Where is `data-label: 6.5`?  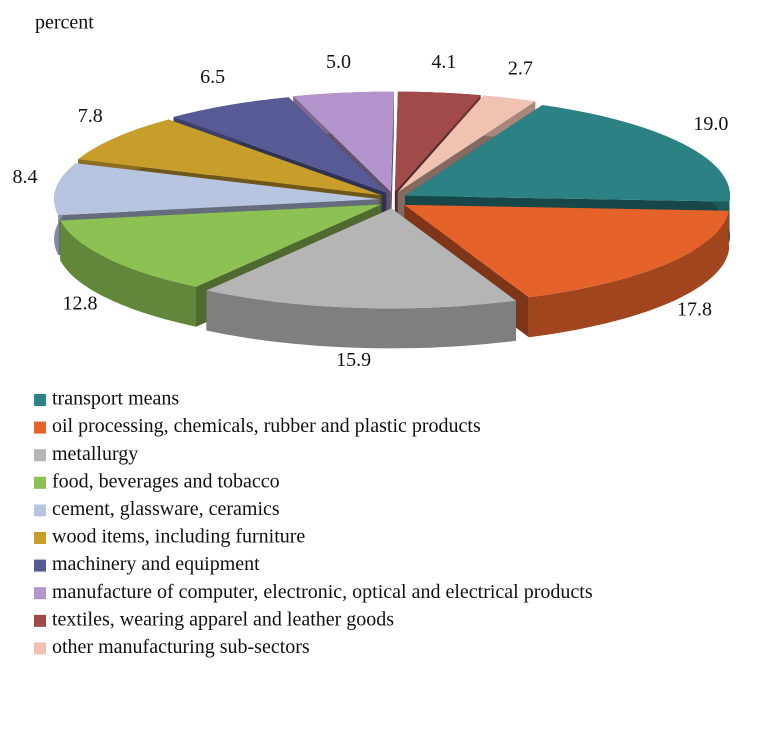
data-label: 6.5 is located at coordinates (212, 77).